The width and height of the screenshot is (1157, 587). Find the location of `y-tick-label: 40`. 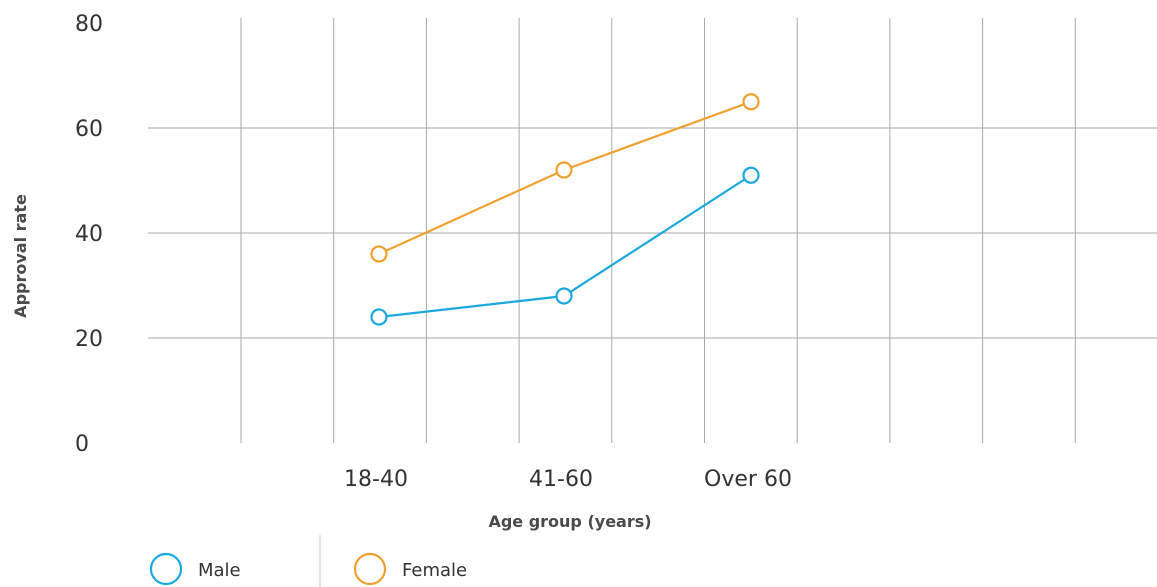

y-tick-label: 40 is located at coordinates (89, 234).